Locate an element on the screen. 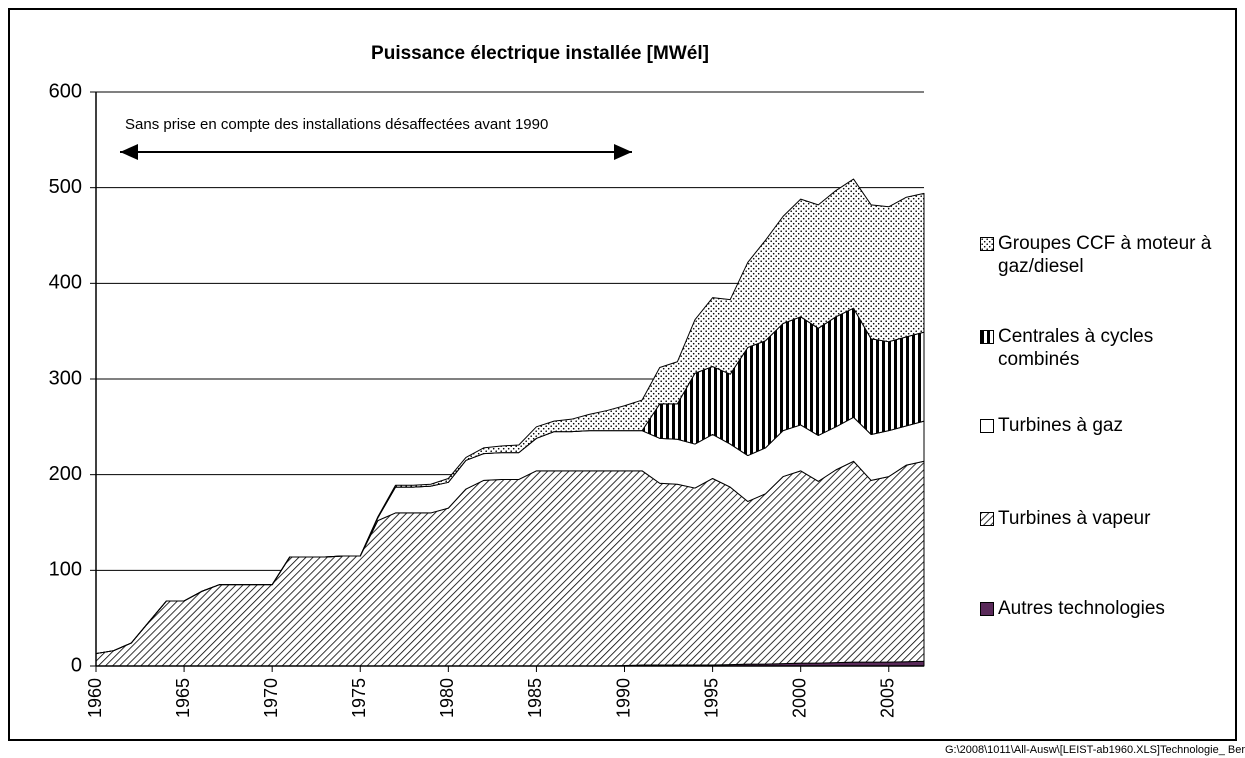 Image resolution: width=1245 pixels, height=758 pixels. legend-item: Centrales à cycles combinés is located at coordinates (1100, 348).